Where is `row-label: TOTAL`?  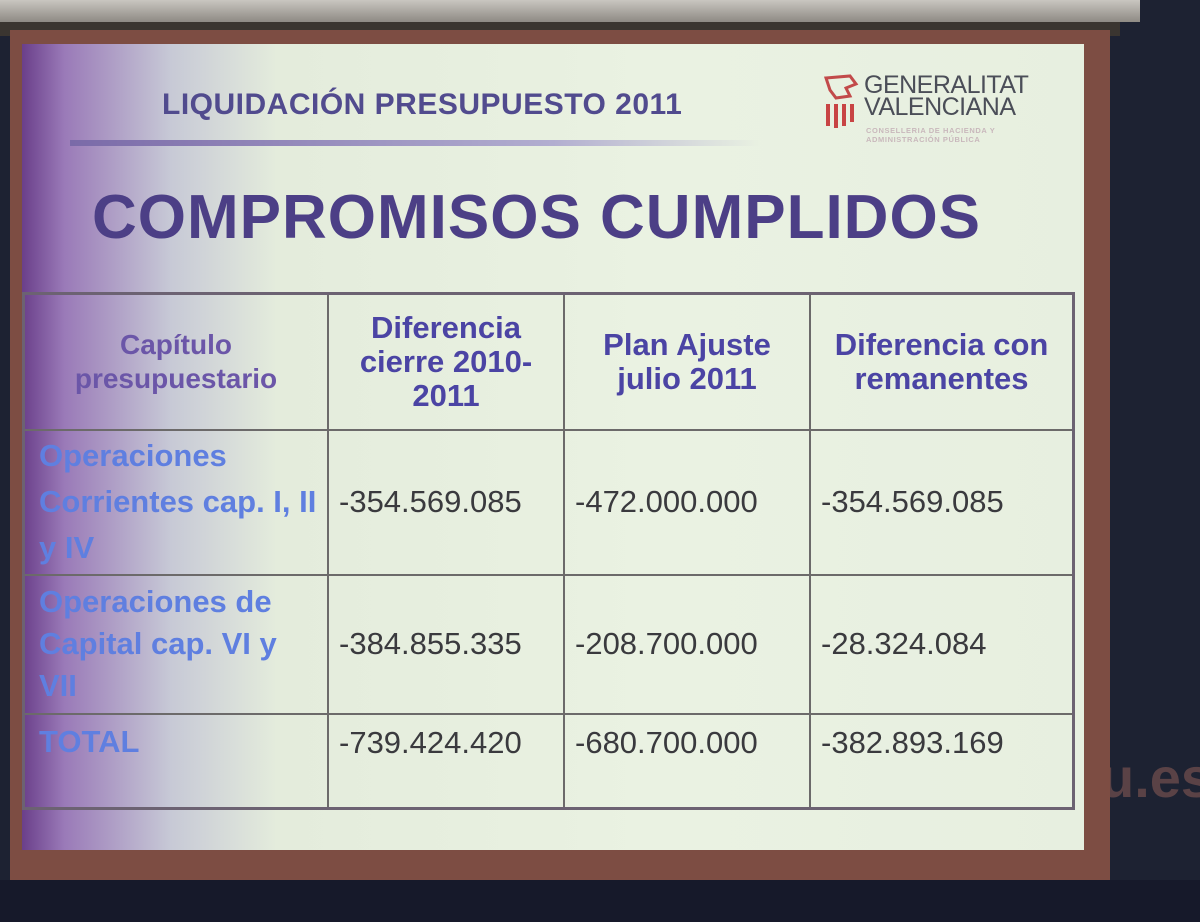 row-label: TOTAL is located at coordinates (175, 761).